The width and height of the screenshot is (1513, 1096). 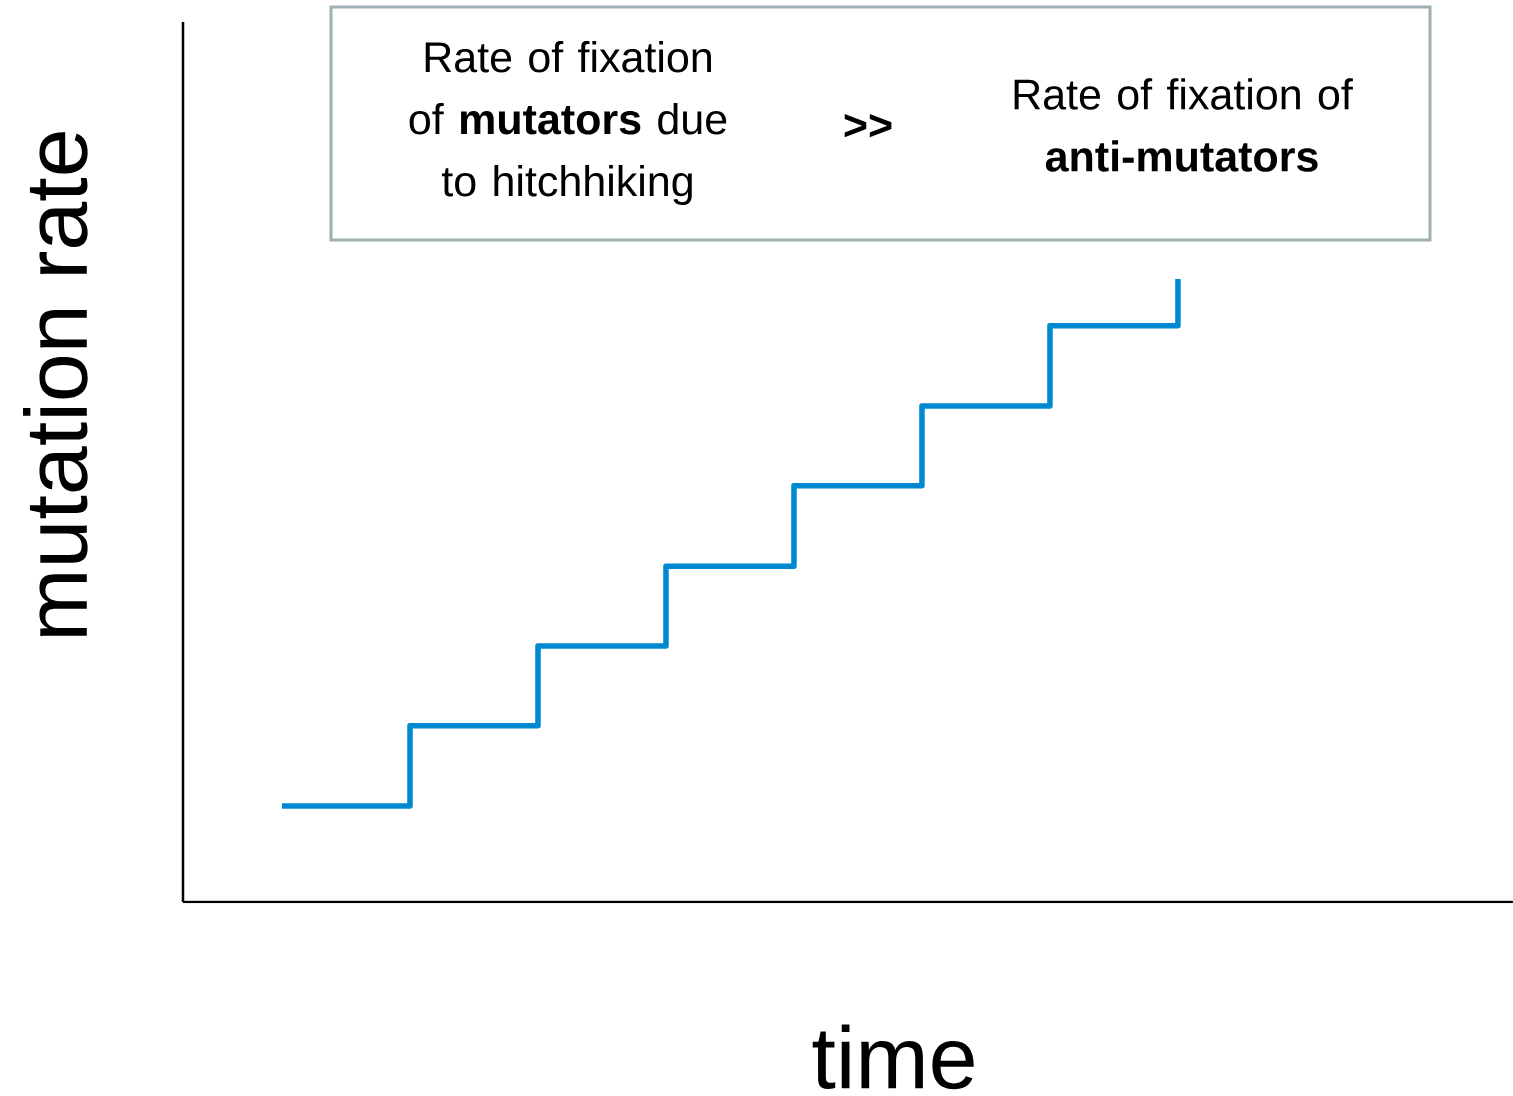 What do you see at coordinates (55, 384) in the screenshot?
I see `y-axis-title: mutation rate` at bounding box center [55, 384].